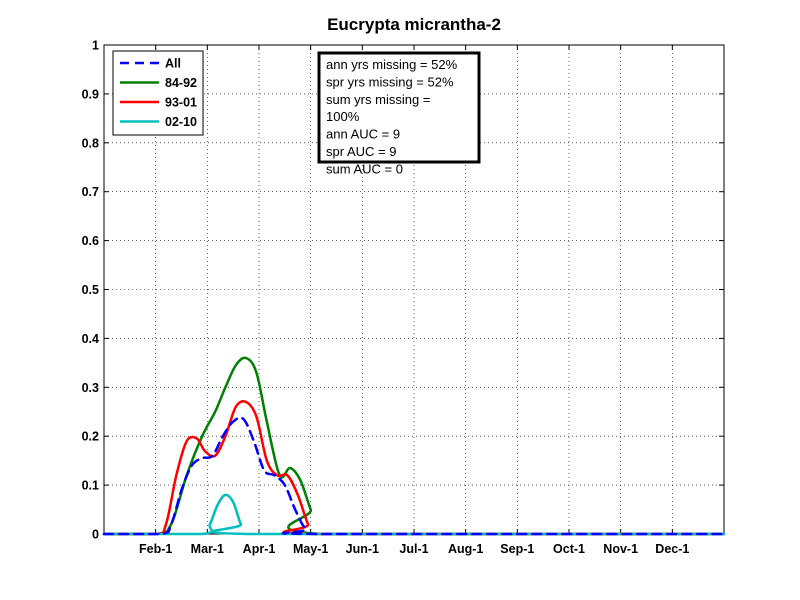  What do you see at coordinates (155, 549) in the screenshot?
I see `x-tick-label: Feb-1` at bounding box center [155, 549].